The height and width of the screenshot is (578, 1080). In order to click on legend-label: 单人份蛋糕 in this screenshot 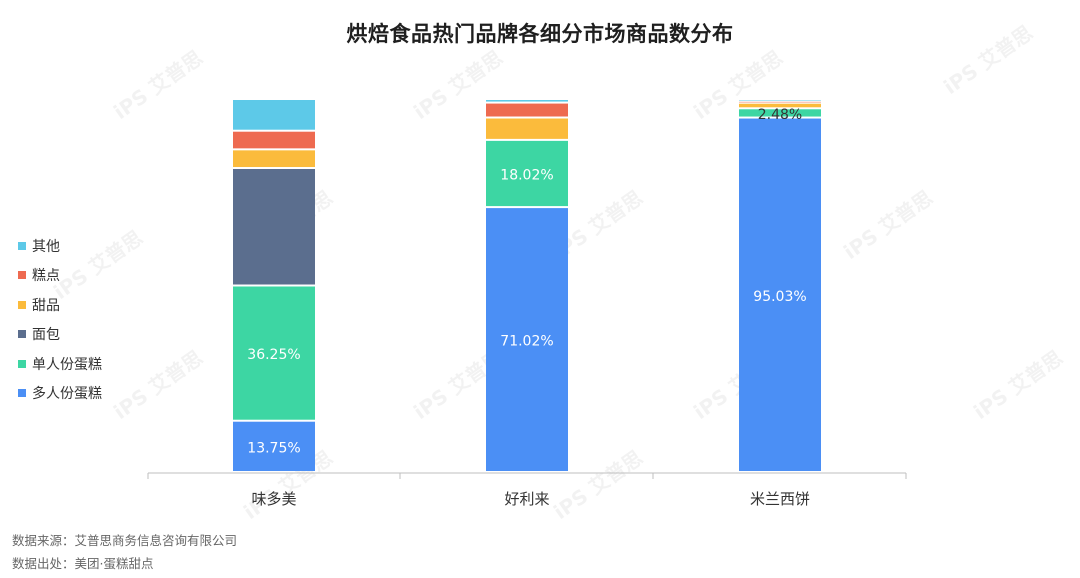, I will do `click(67, 364)`.